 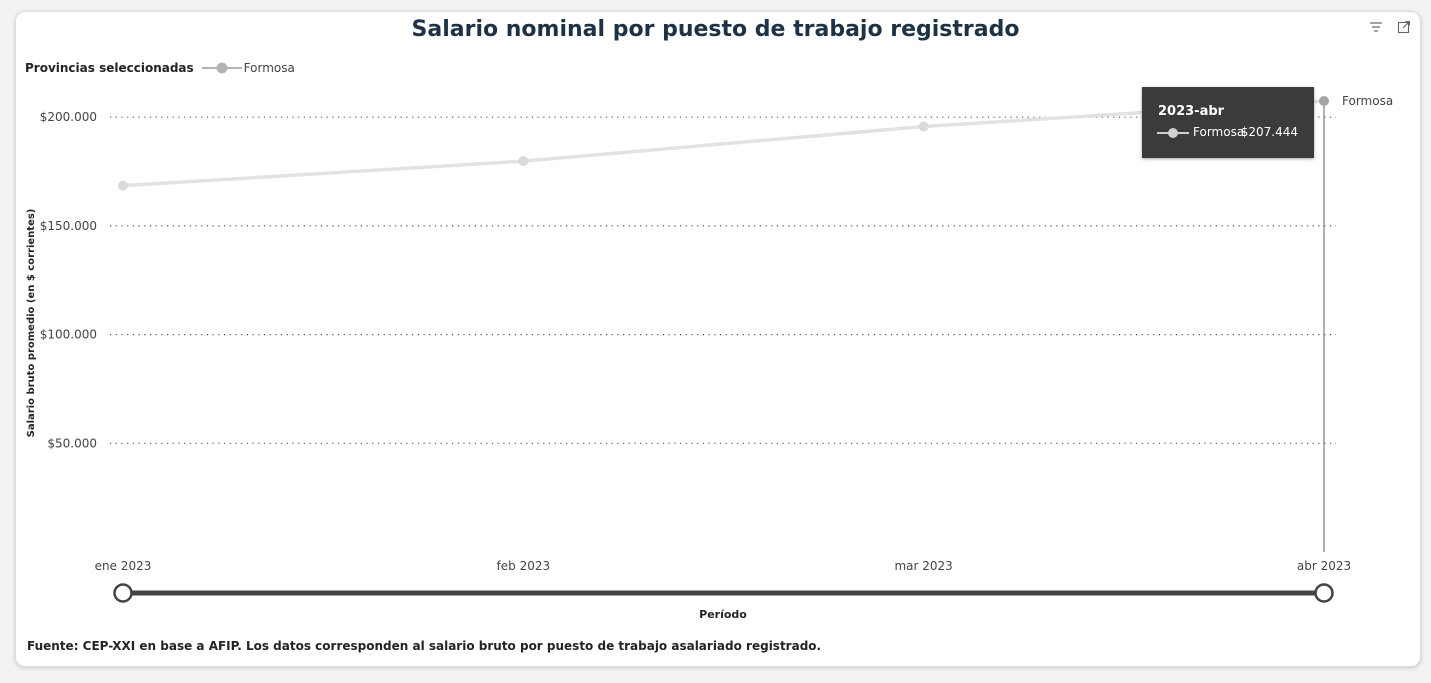 What do you see at coordinates (524, 566) in the screenshot?
I see `x-tick-label: feb 2023` at bounding box center [524, 566].